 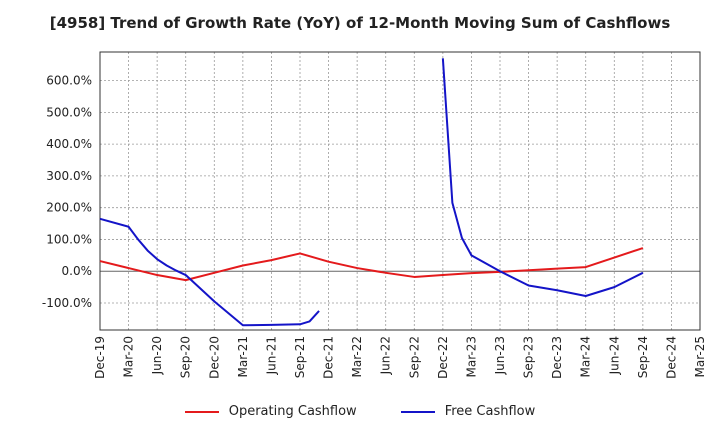 I want to click on y-tick-label: -100.0%, so click(x=67, y=303).